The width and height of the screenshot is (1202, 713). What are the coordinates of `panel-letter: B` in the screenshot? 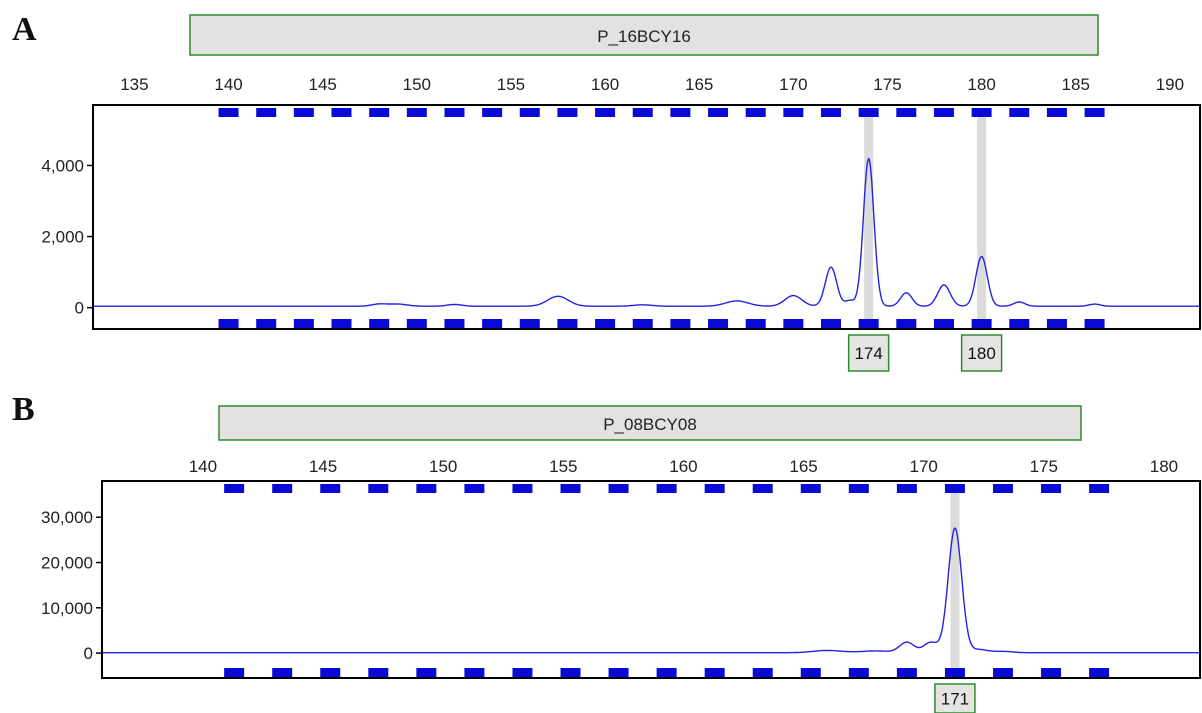 It's located at (23, 409).